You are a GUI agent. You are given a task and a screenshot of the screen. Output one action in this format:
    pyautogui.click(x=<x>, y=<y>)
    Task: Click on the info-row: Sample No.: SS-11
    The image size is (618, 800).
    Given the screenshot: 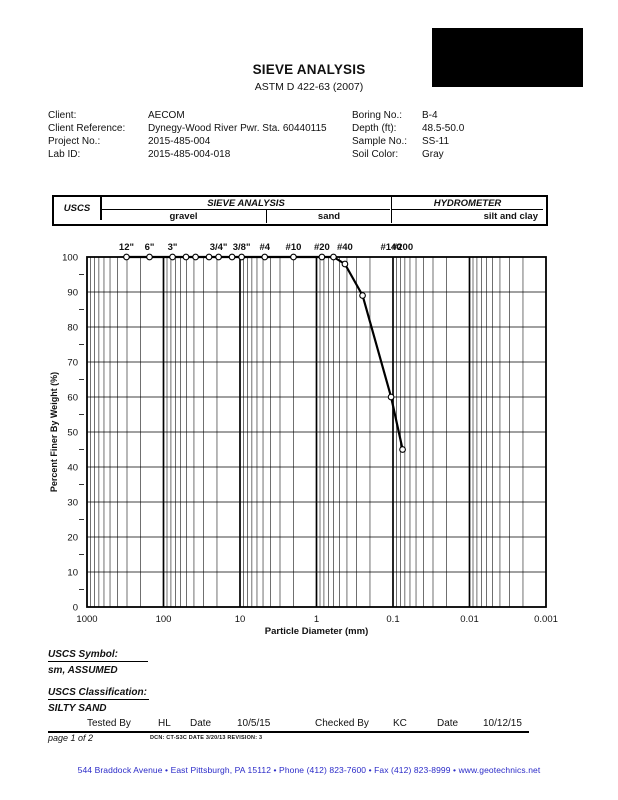 What is the action you would take?
    pyautogui.click(x=462, y=141)
    